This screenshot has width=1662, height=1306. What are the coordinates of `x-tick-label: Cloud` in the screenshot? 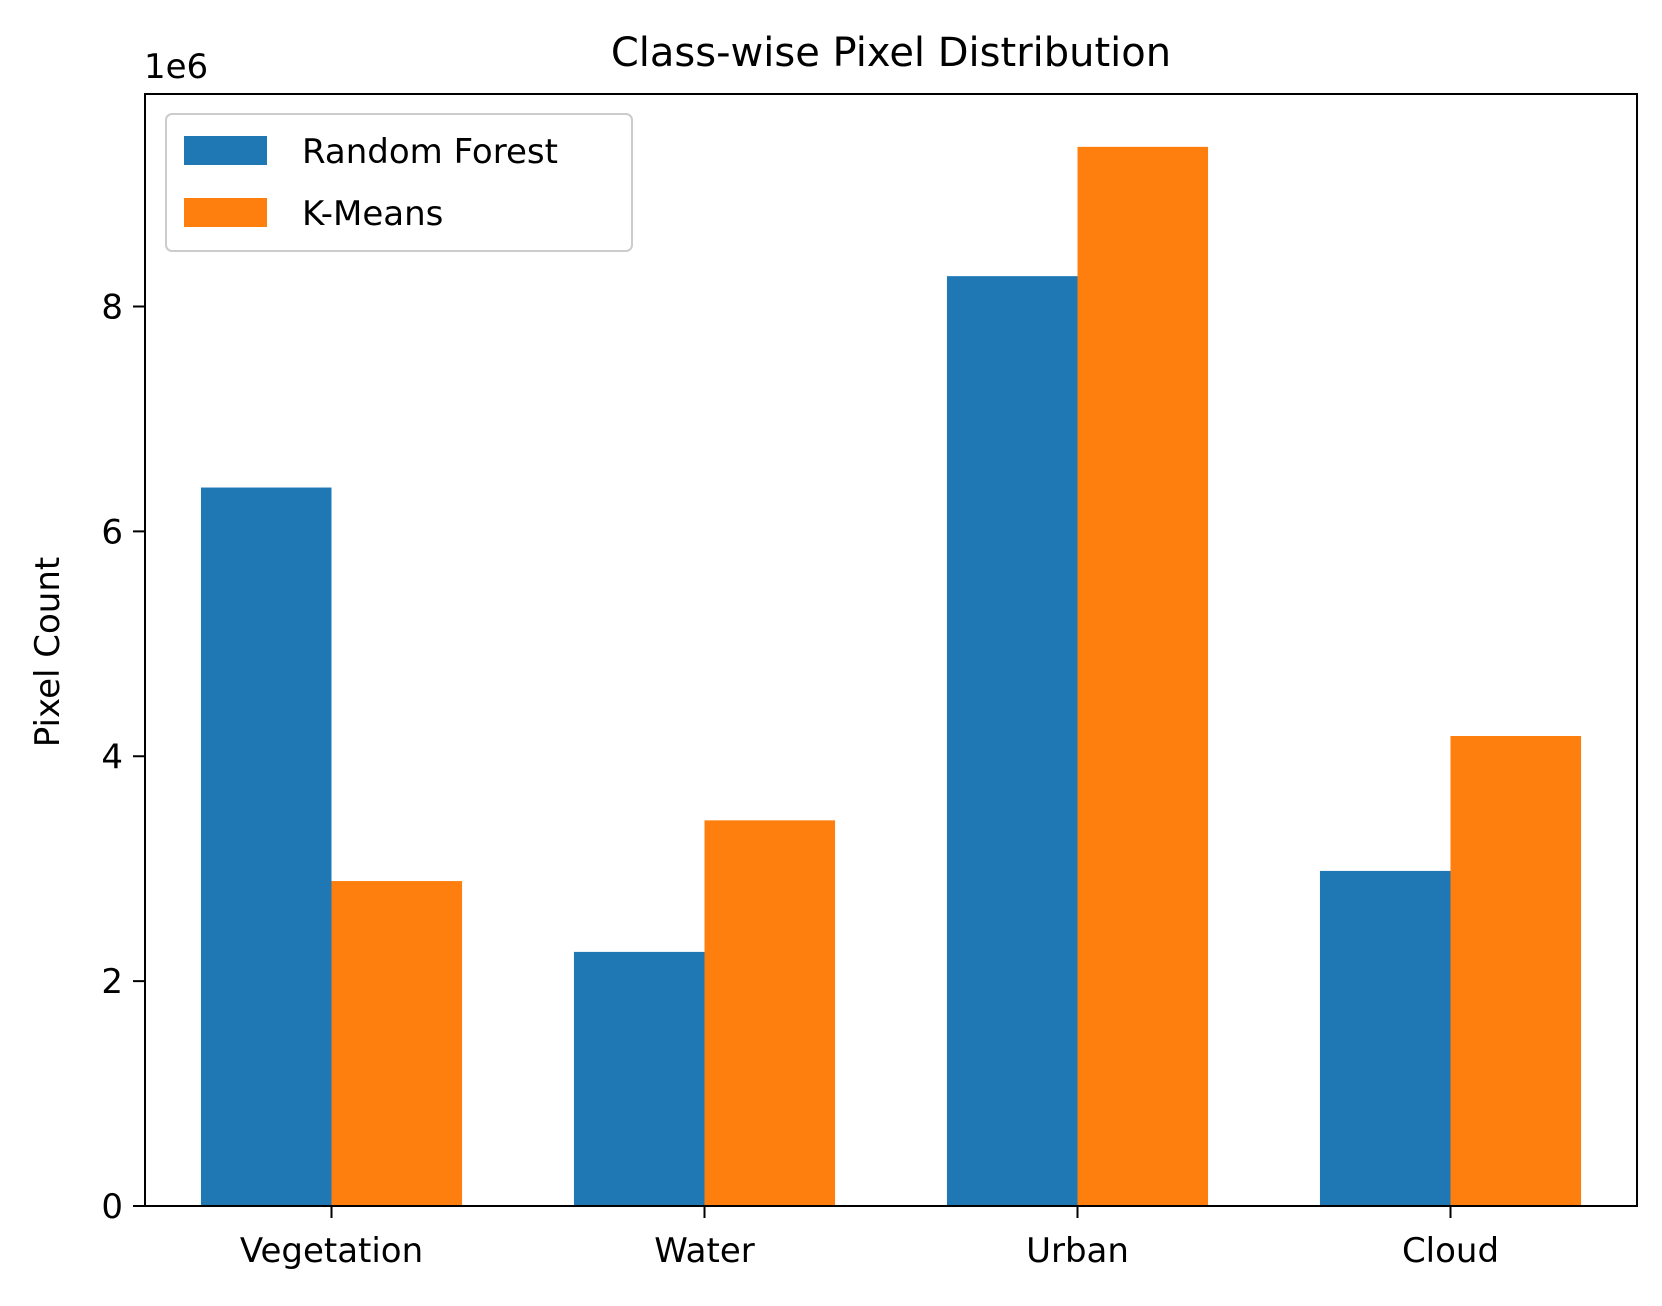 It's located at (1450, 1251).